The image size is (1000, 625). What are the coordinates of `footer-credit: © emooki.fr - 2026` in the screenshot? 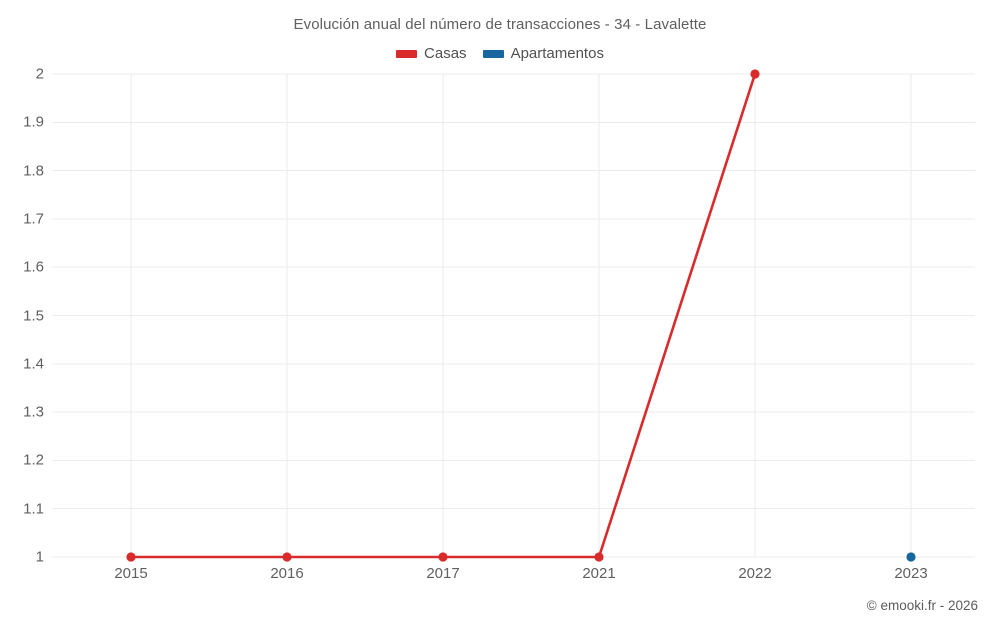 It's located at (922, 605).